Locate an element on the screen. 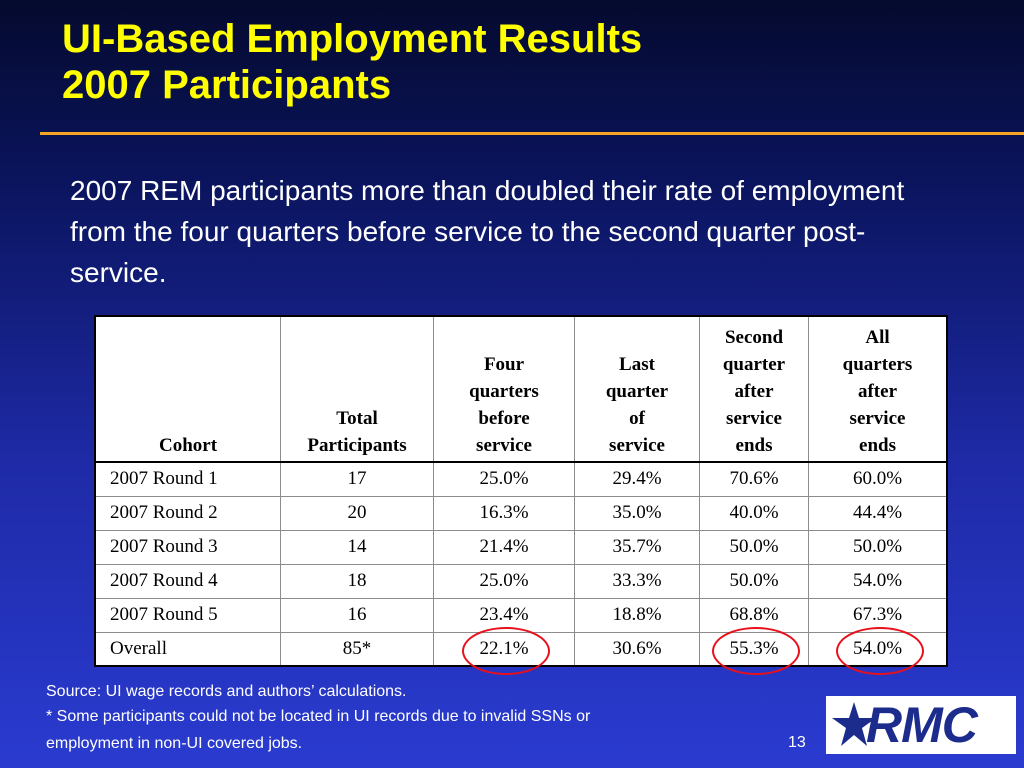  star-icon is located at coordinates (854, 724).